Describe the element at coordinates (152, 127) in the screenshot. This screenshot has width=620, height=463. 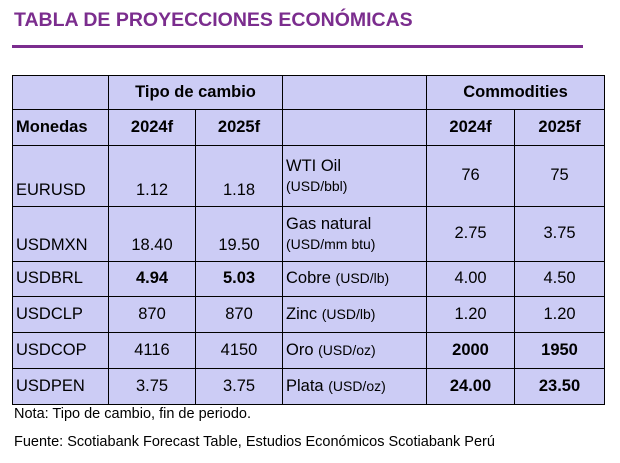
I see `col-header-fx-2024: 2024f` at that location.